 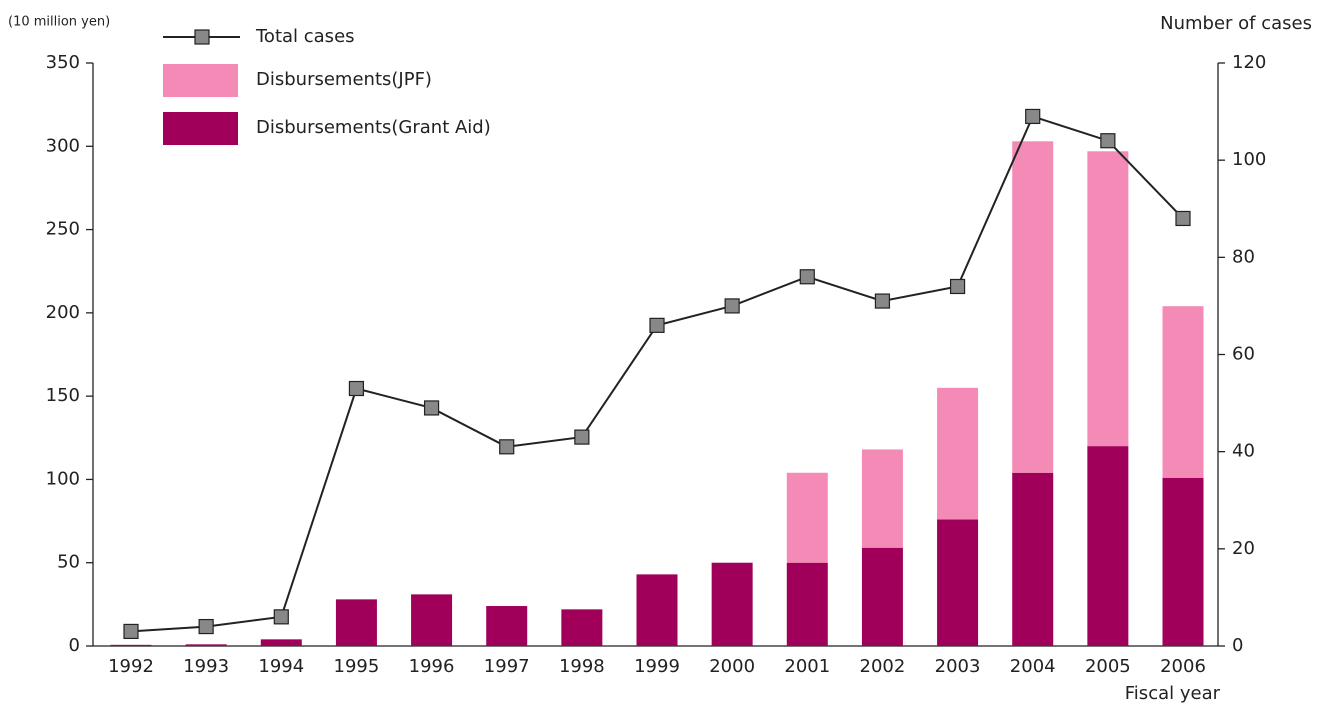 I want to click on legend-marker, so click(x=202, y=37).